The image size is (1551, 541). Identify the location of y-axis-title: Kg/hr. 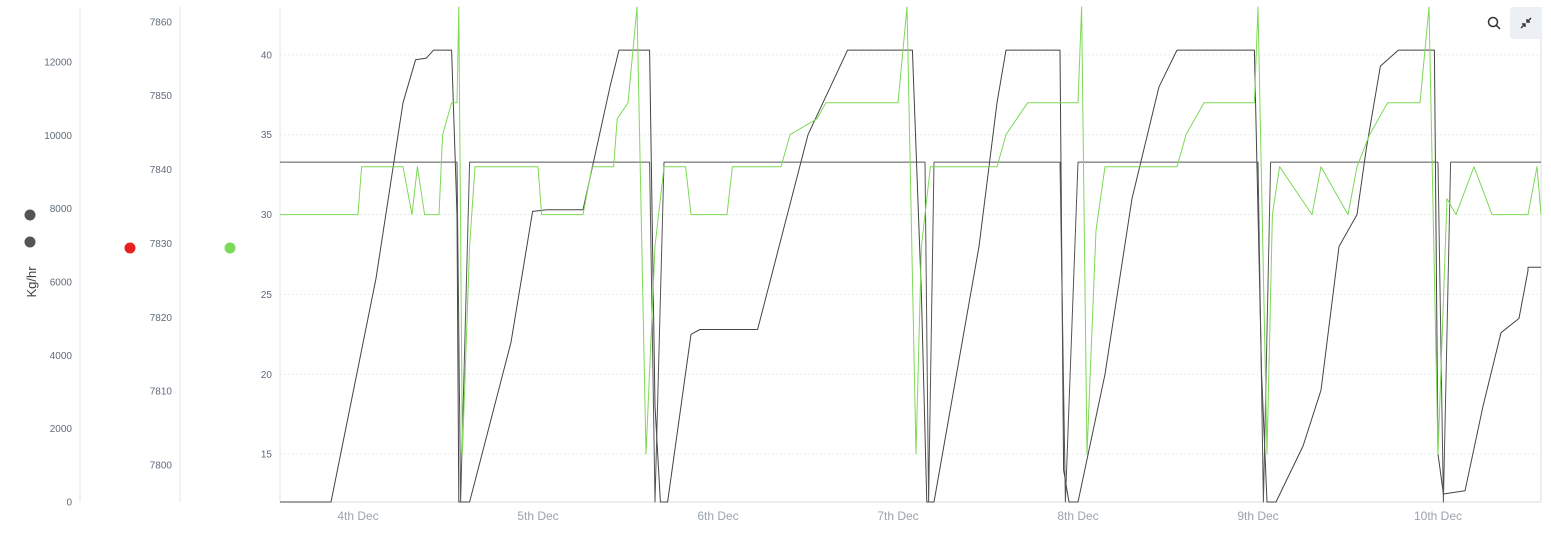
(31, 282).